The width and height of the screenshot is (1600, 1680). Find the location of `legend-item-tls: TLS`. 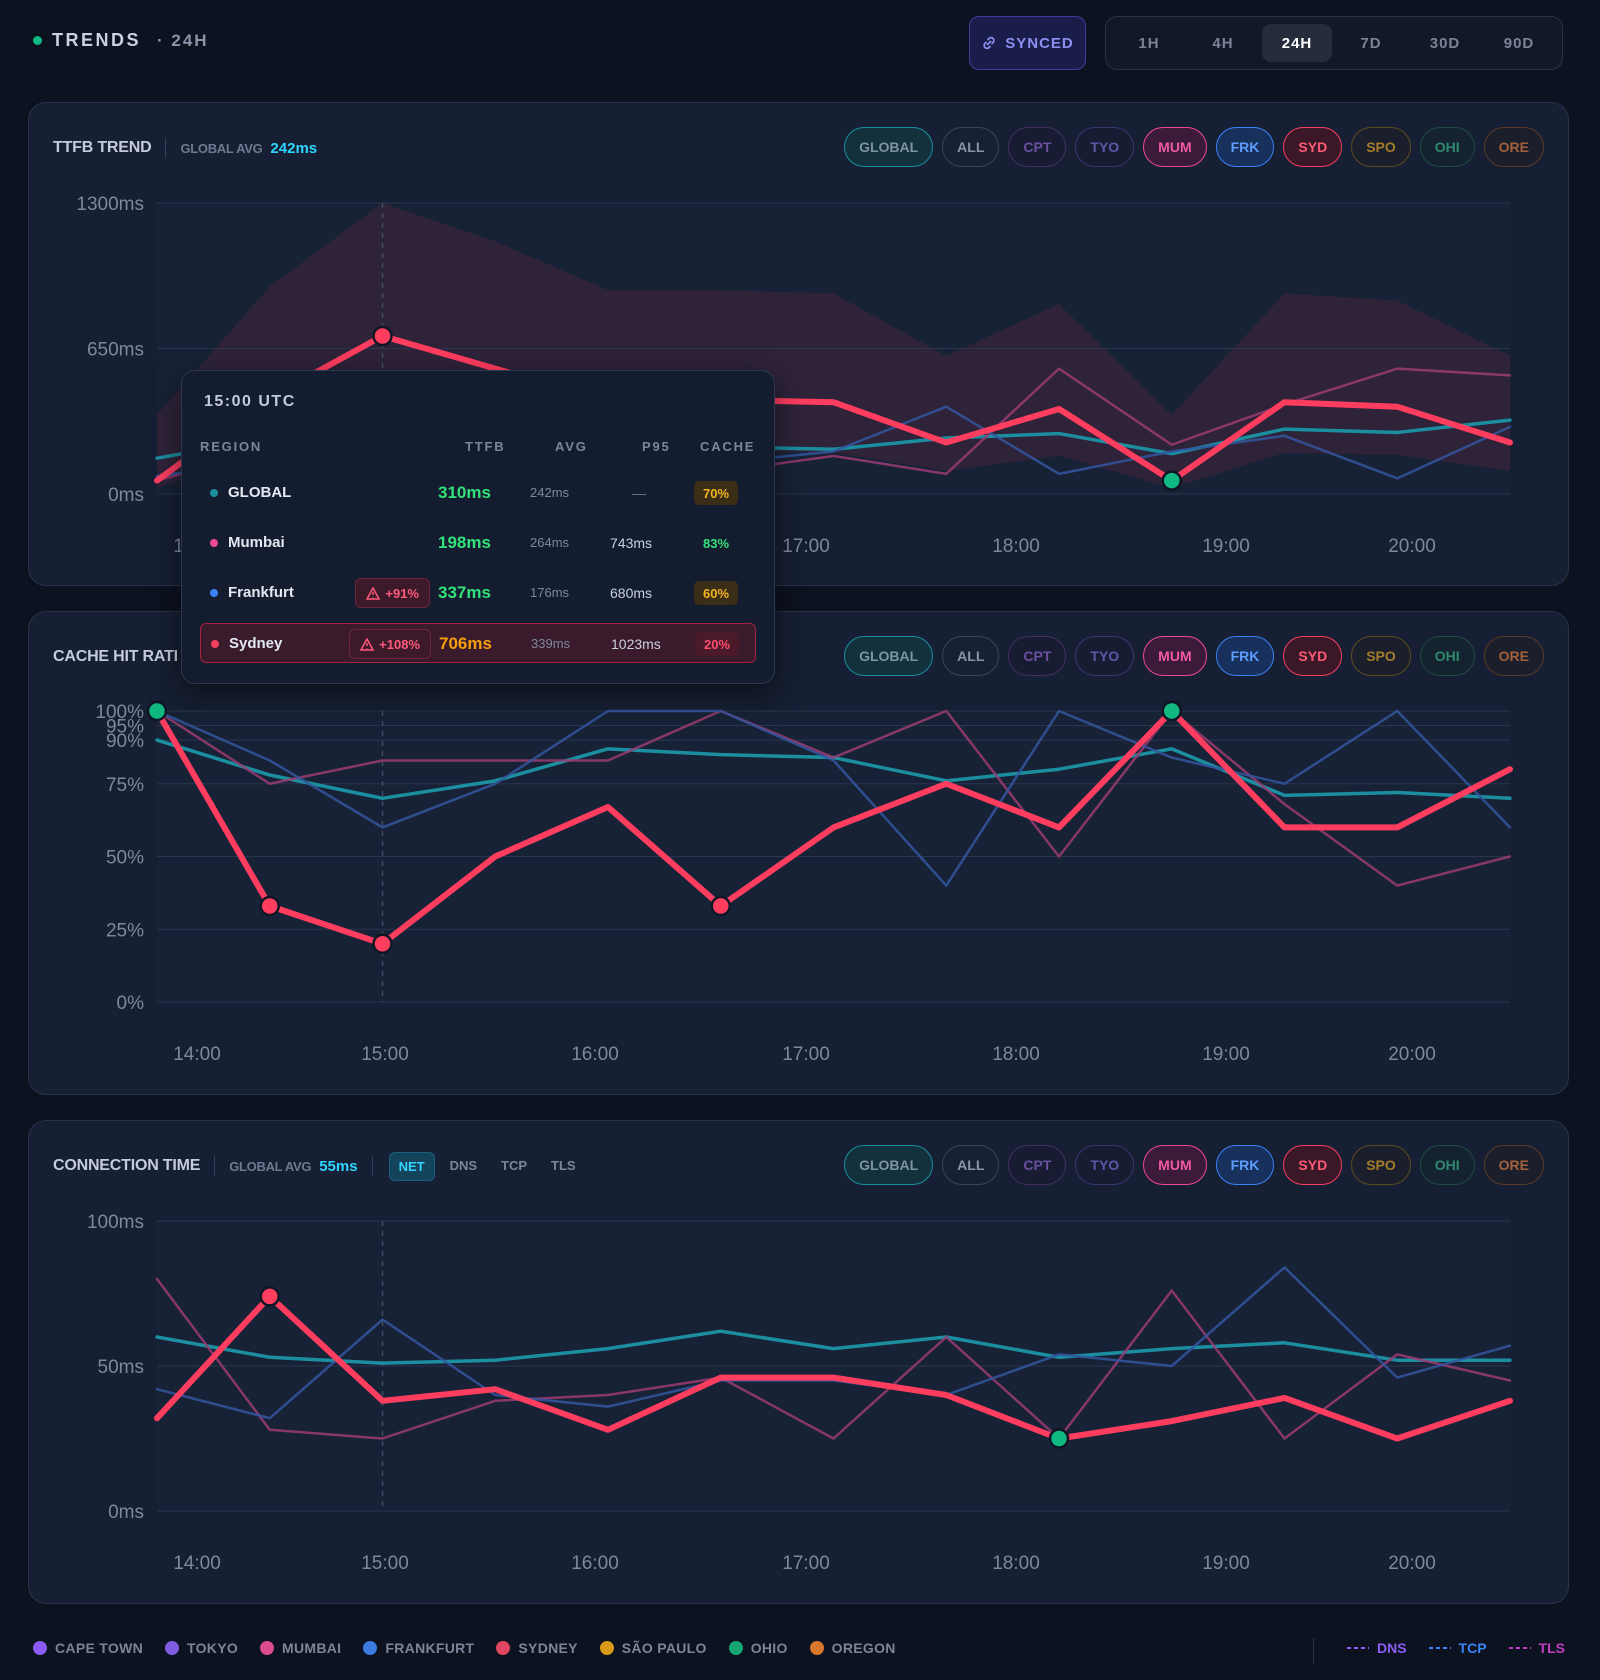

legend-item-tls: TLS is located at coordinates (1536, 1648).